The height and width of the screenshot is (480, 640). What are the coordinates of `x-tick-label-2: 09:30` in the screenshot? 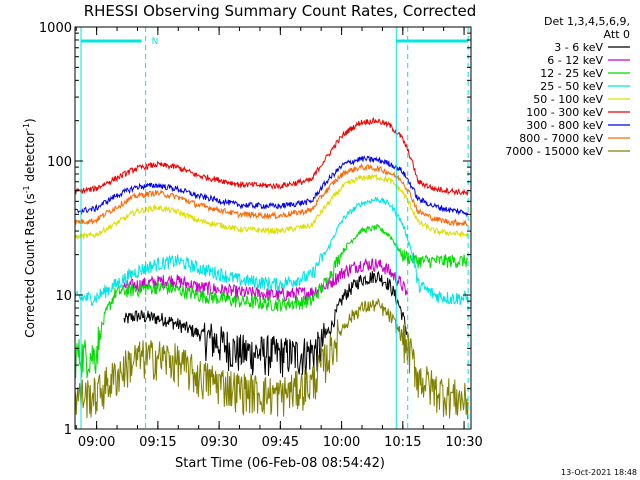 It's located at (218, 442).